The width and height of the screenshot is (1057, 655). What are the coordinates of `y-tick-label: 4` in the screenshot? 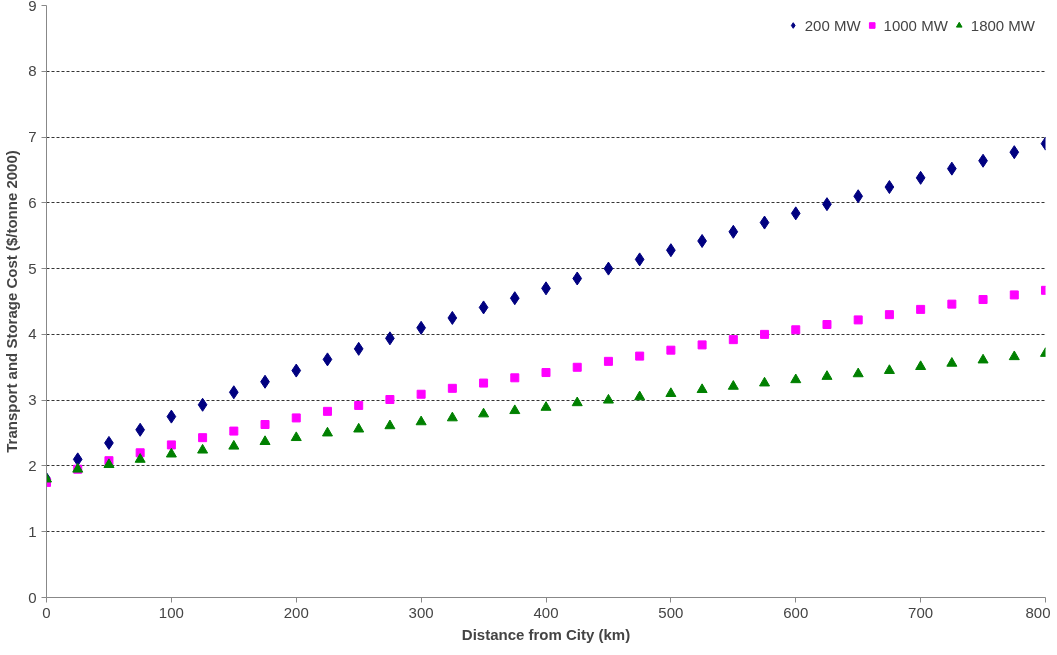 It's located at (32, 334).